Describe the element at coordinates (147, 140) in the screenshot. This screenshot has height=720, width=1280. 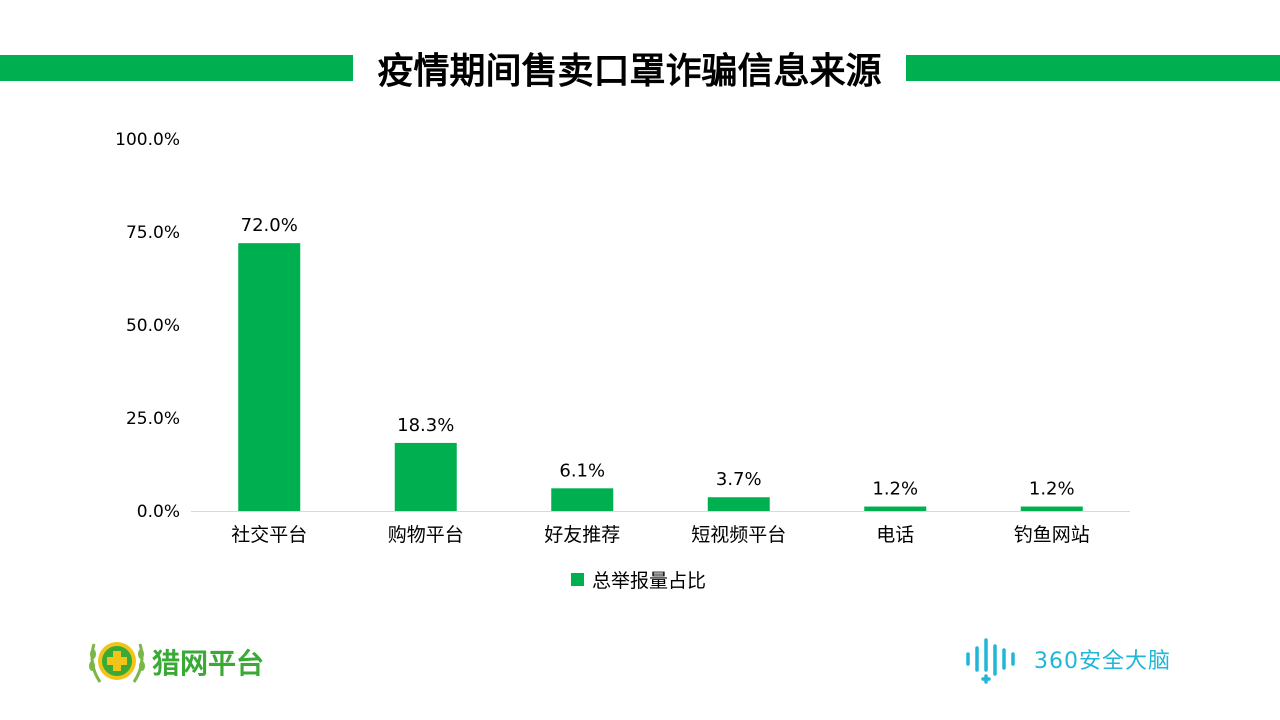
I see `y-tick-label: 100.0%` at that location.